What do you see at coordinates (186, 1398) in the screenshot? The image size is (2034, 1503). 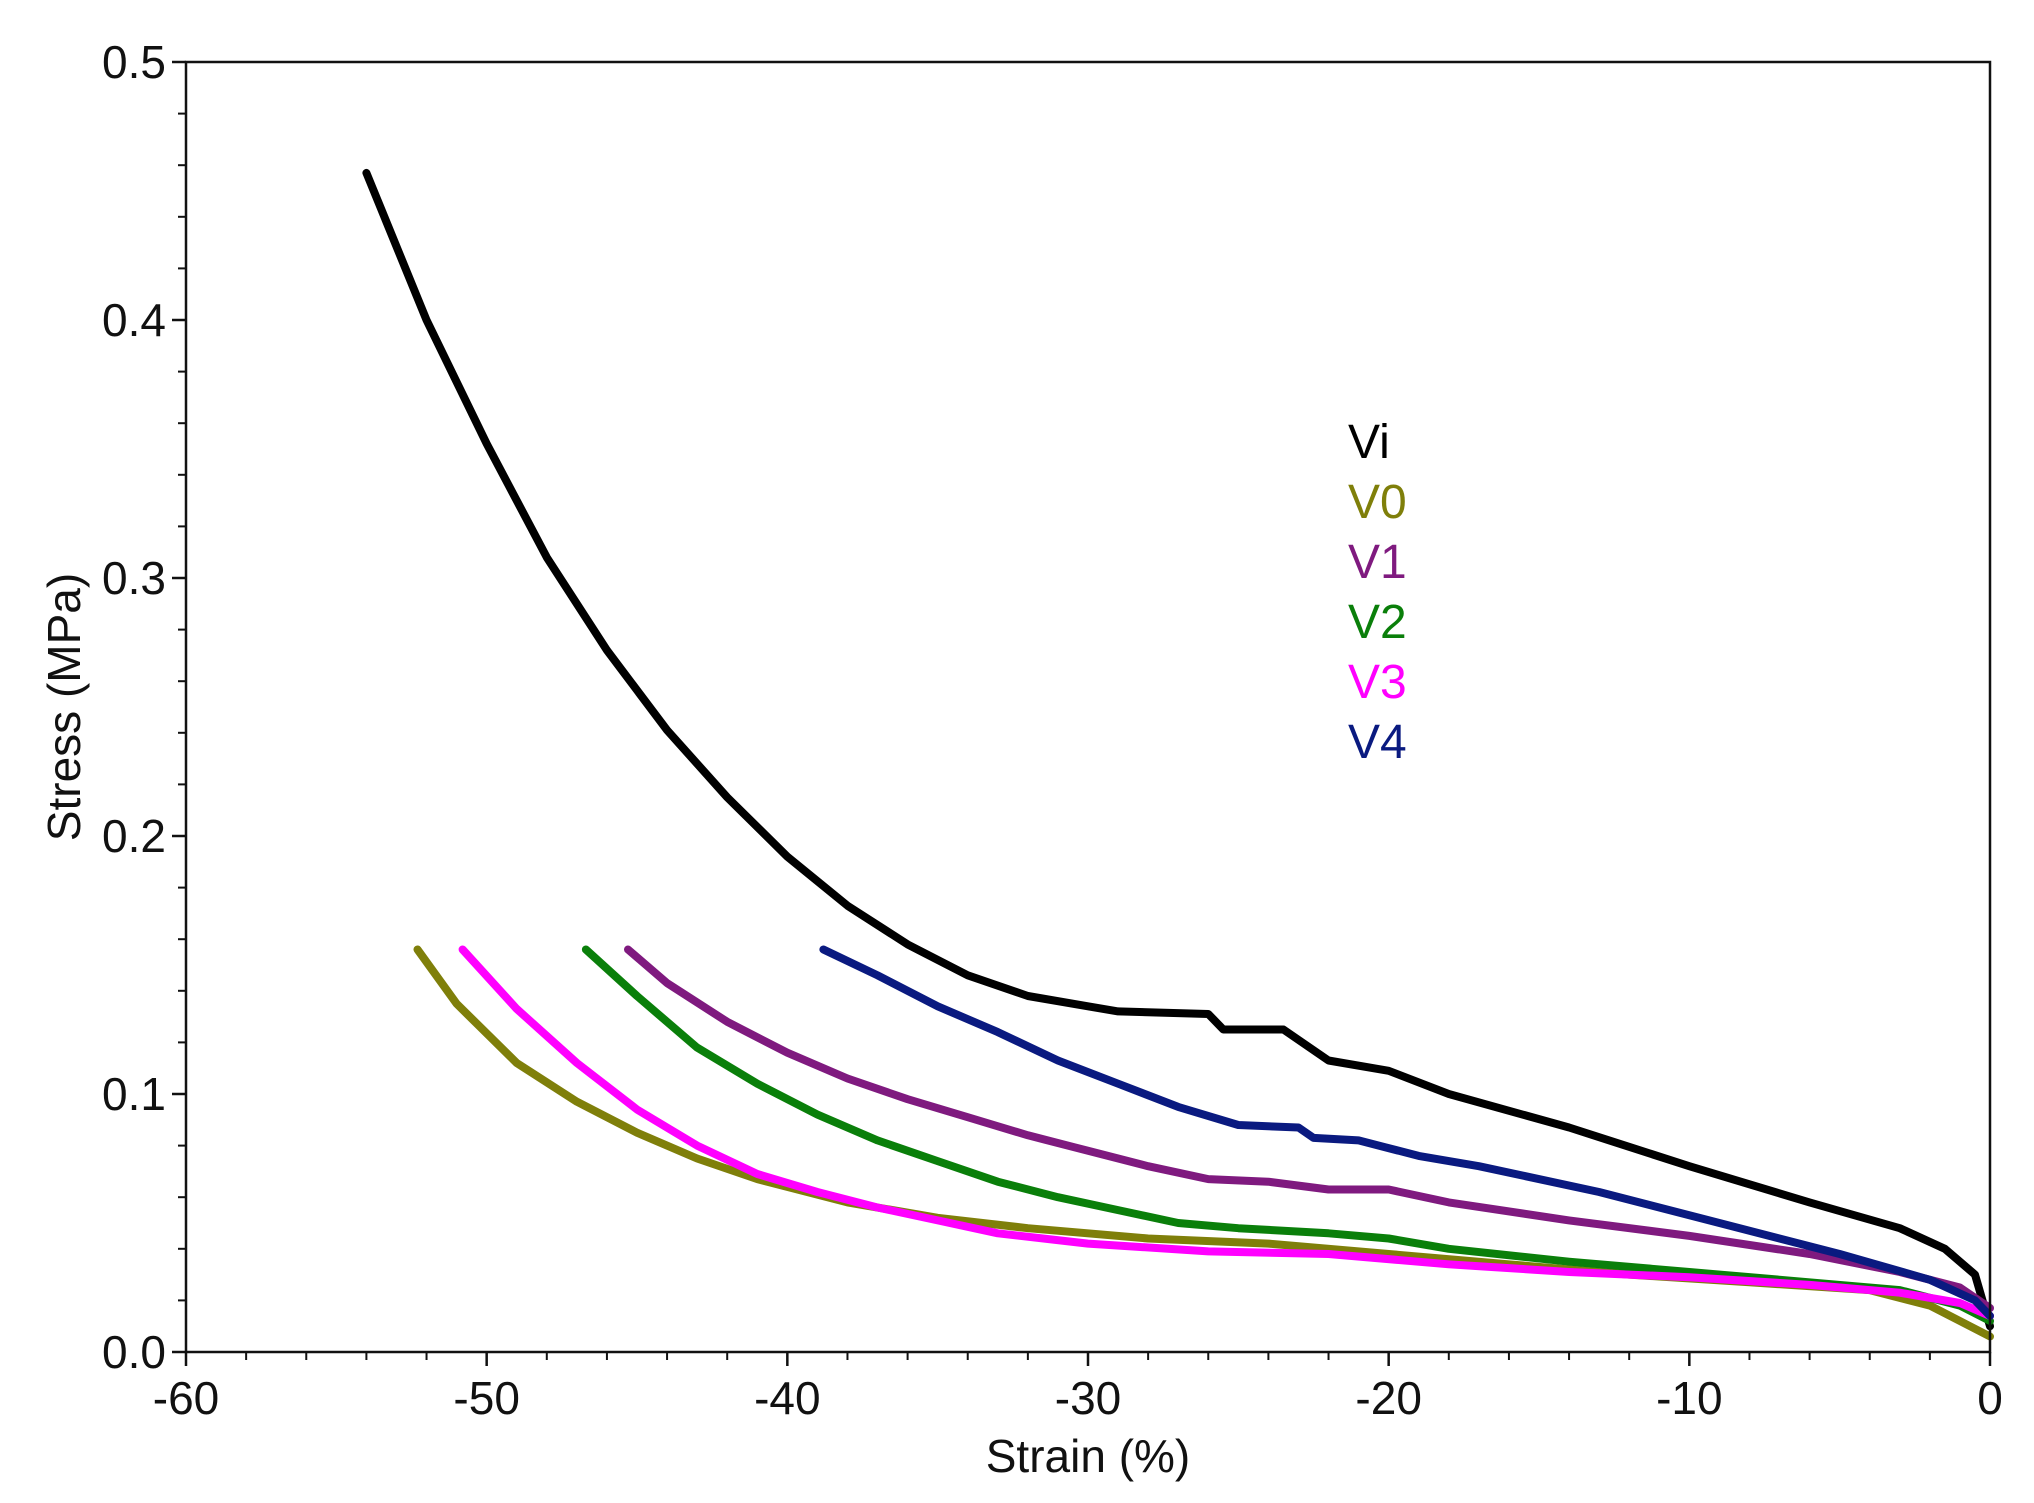 I see `x-tick-label: -60` at bounding box center [186, 1398].